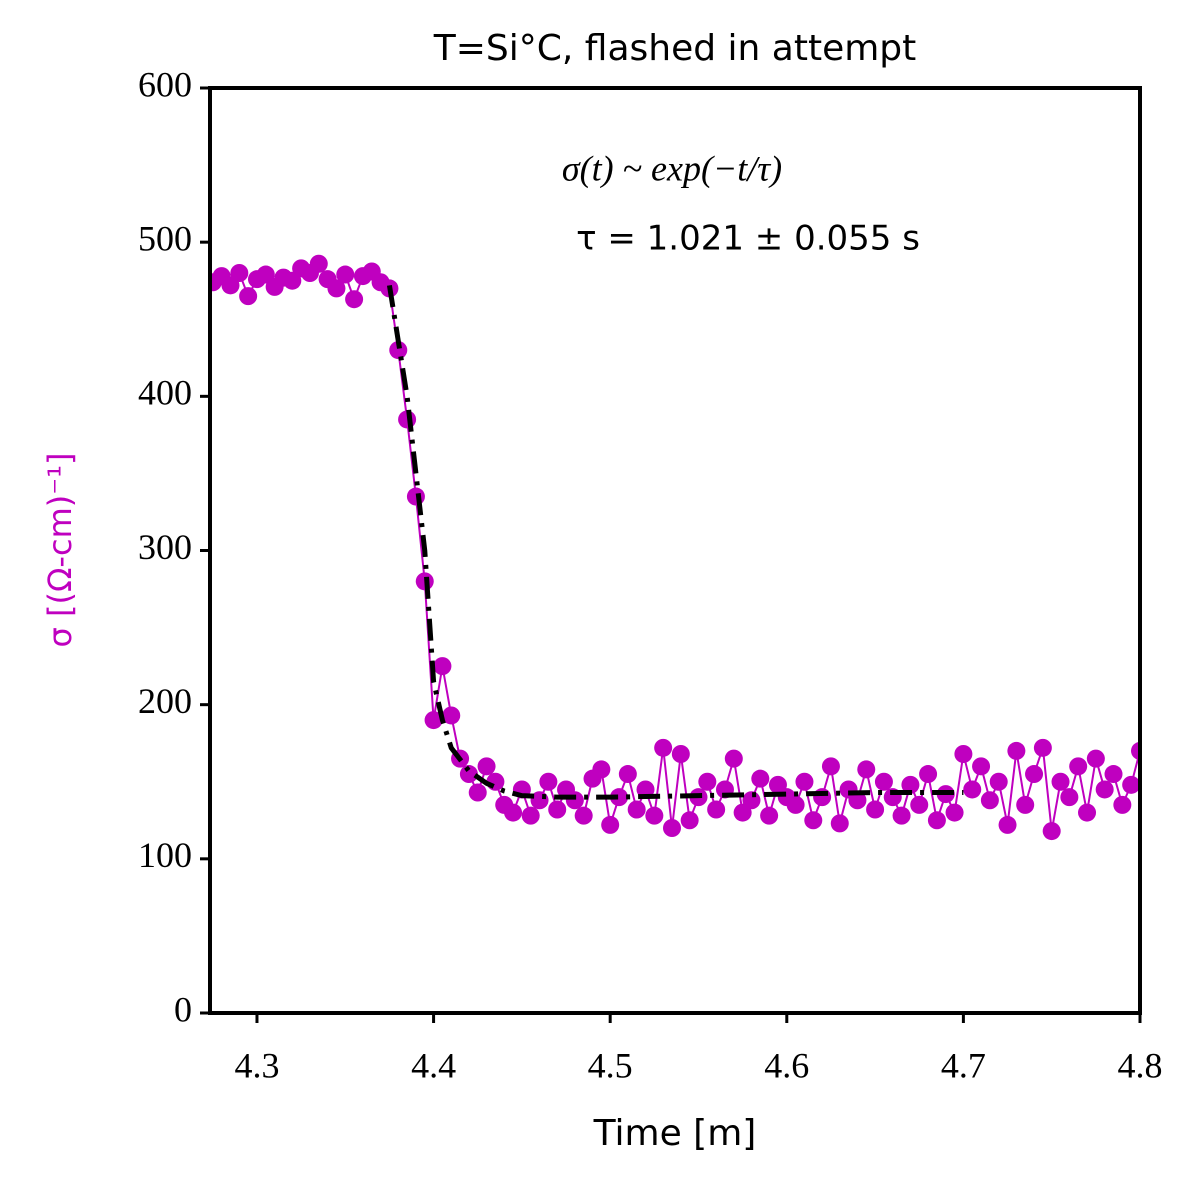  Describe the element at coordinates (675, 48) in the screenshot. I see `chart-title: T=Si°C, flashed in attempt` at that location.